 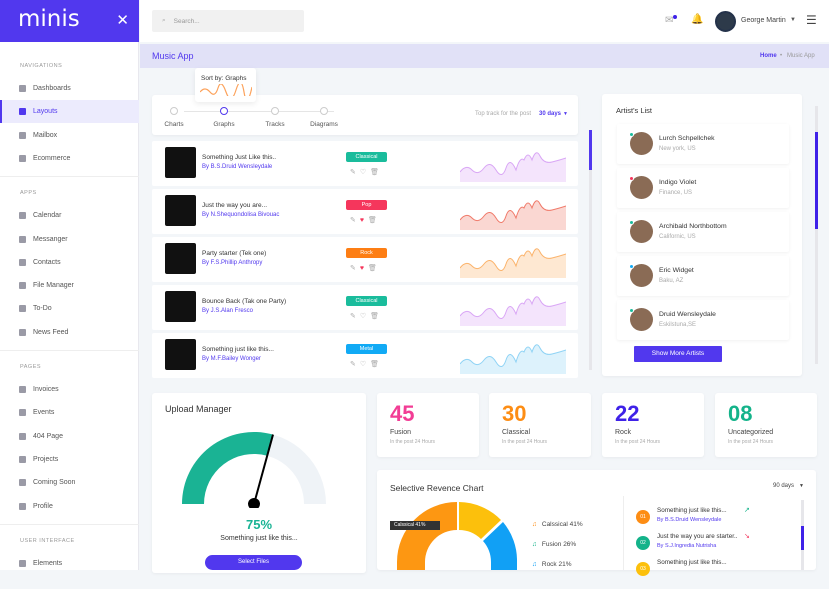 I want to click on sidebar-item-news-feed: News Feed, so click(x=69, y=332).